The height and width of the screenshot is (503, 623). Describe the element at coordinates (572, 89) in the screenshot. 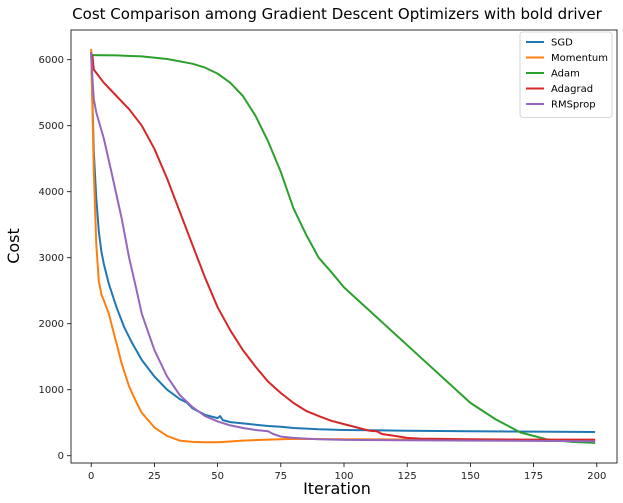

I see `legend-label-adagrad: Adagrad` at that location.